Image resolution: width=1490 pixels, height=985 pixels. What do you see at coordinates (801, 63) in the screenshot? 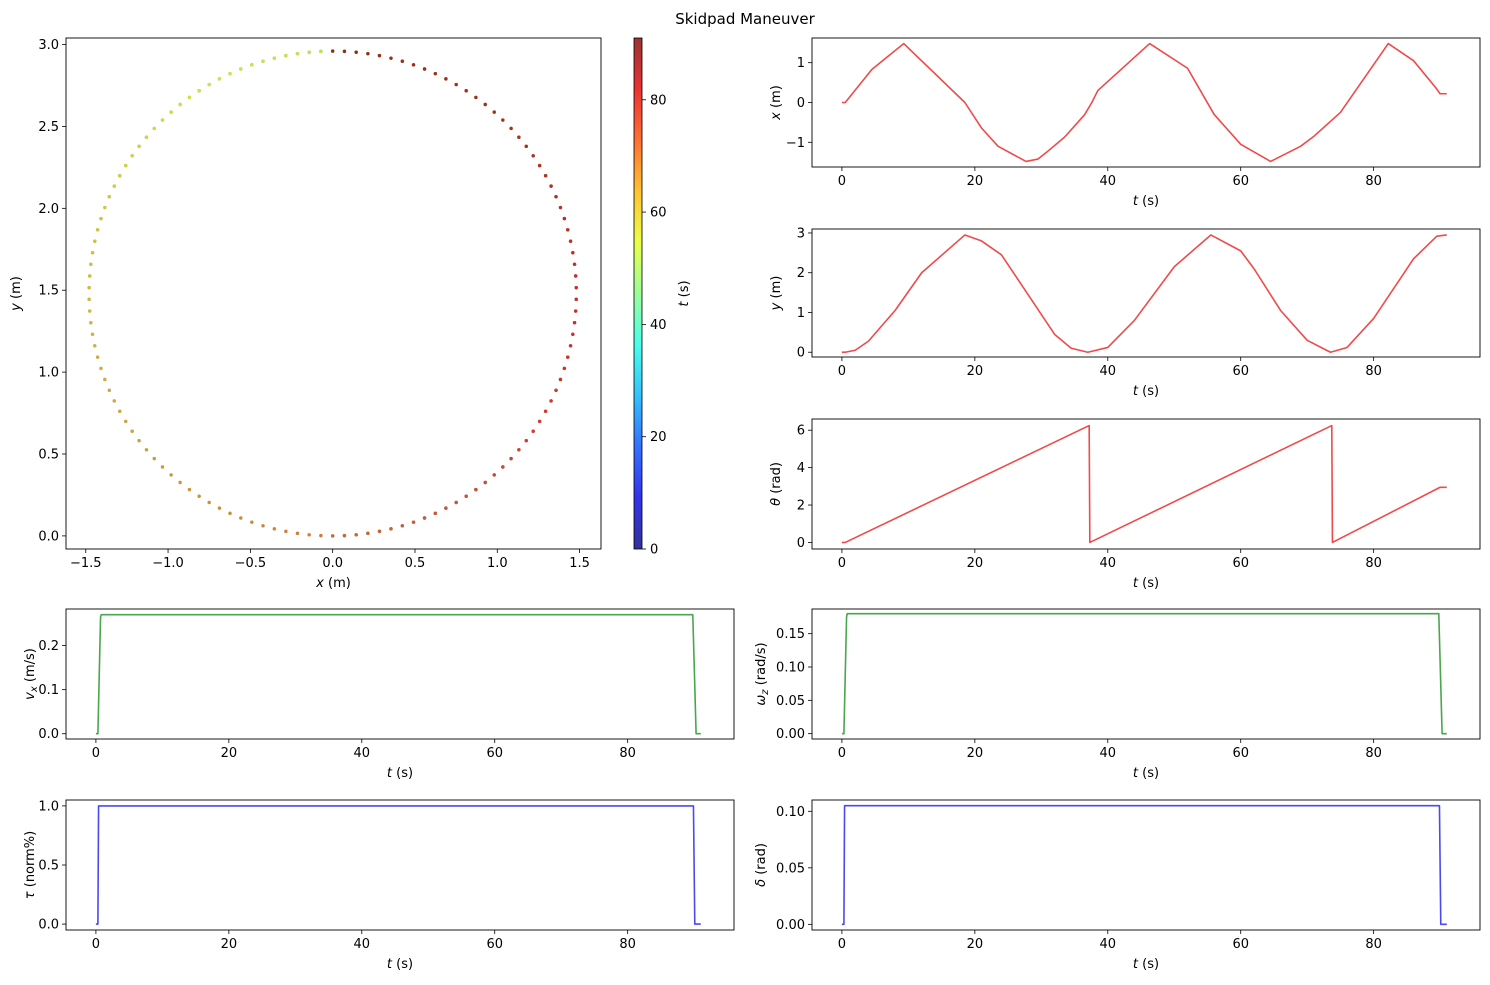
I see `y-tick-label-x: 1` at bounding box center [801, 63].